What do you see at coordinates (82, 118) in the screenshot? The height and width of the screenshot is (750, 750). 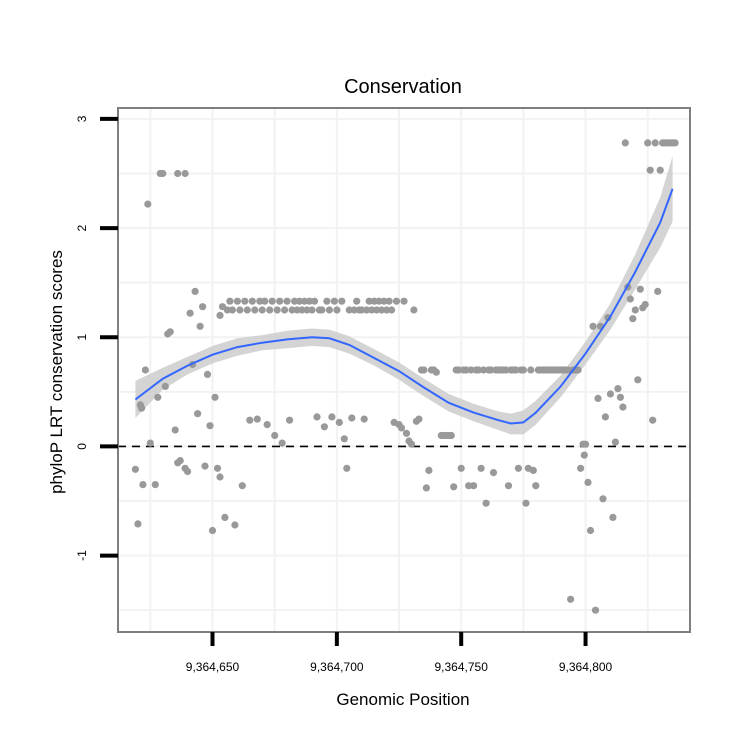 I see `y-tick-label: 3` at bounding box center [82, 118].